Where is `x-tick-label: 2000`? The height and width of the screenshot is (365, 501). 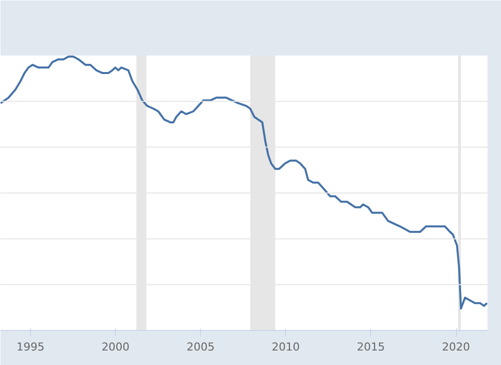
x-tick-label: 2000 is located at coordinates (116, 347).